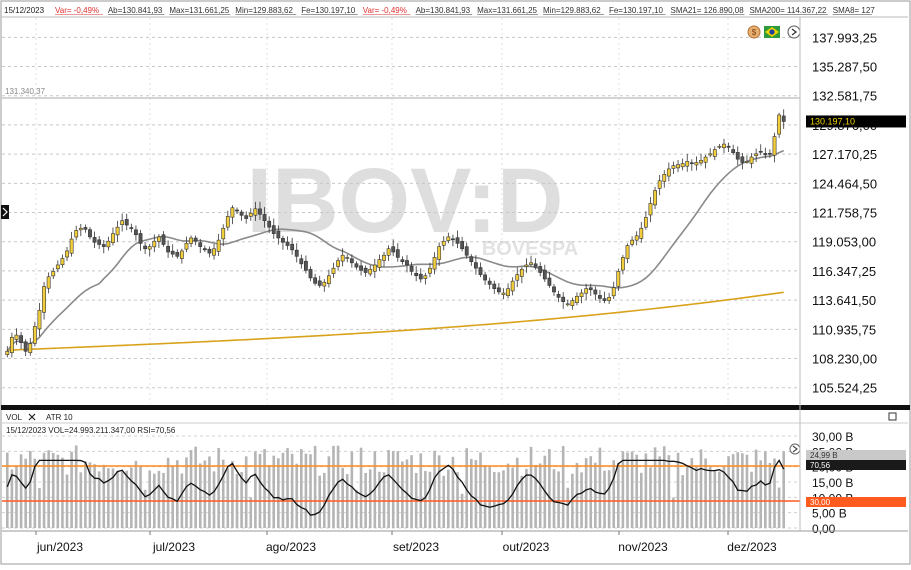 This screenshot has width=911, height=570. I want to click on rsi-path, so click(395, 487).